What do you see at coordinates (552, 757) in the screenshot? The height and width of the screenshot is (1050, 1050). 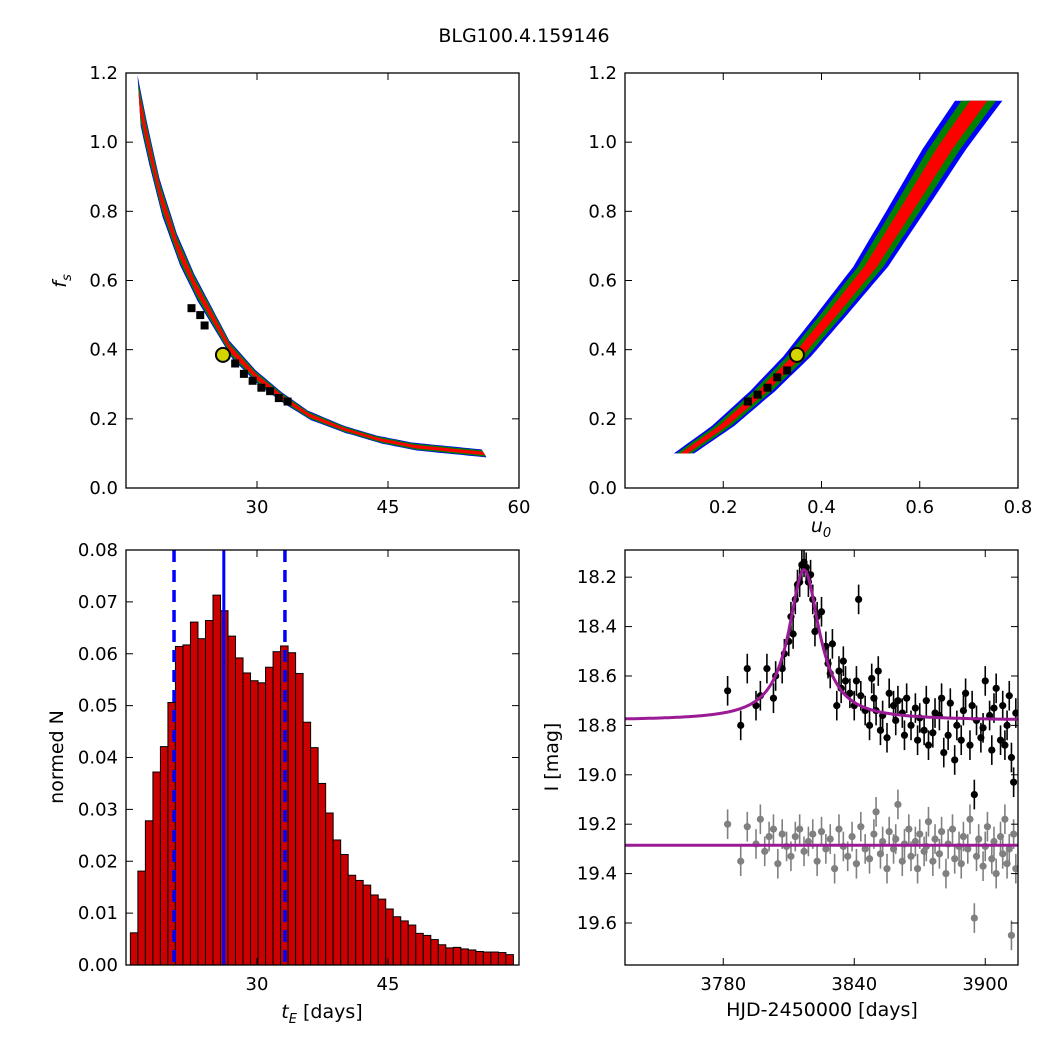 I see `y-axis-label: I [mag]` at bounding box center [552, 757].